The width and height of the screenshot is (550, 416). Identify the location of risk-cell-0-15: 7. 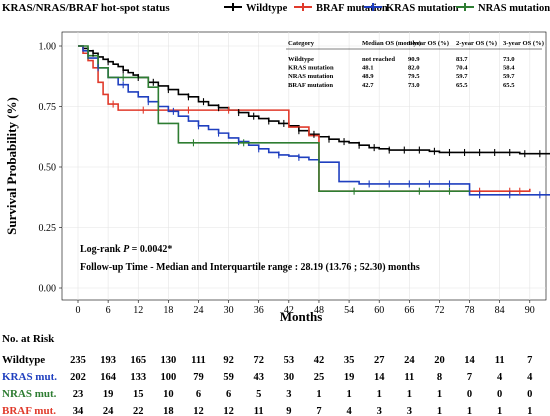
(529, 360).